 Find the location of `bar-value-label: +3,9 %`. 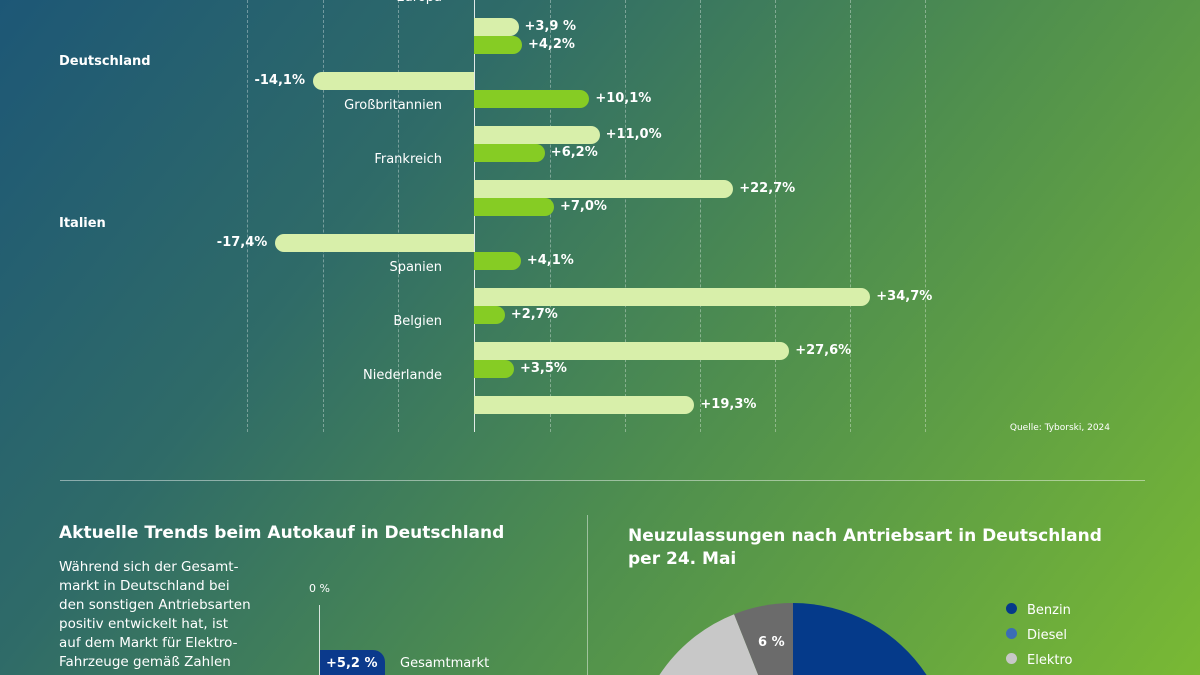

bar-value-label: +3,9 % is located at coordinates (550, 26).